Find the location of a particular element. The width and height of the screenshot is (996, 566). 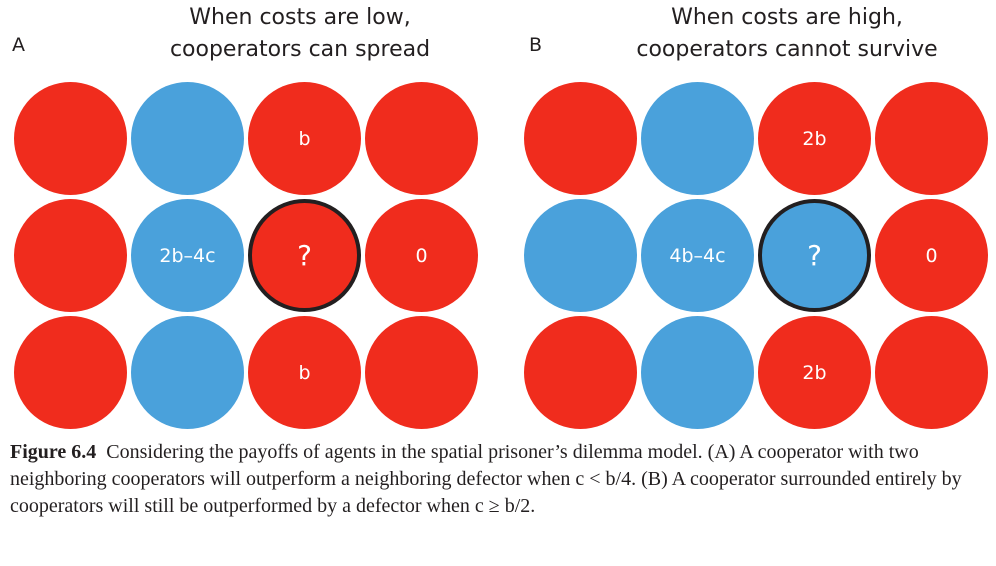

defector-agent-r1-c0 is located at coordinates (70, 255).